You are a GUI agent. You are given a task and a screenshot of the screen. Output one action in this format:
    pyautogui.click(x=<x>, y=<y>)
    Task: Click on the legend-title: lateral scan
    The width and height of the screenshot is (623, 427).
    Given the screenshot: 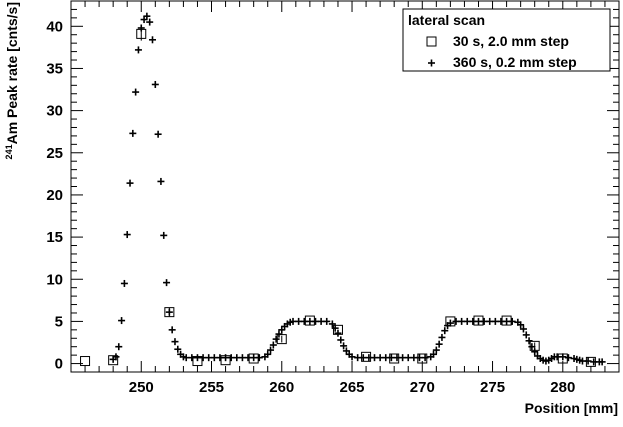 What is the action you would take?
    pyautogui.click(x=446, y=20)
    